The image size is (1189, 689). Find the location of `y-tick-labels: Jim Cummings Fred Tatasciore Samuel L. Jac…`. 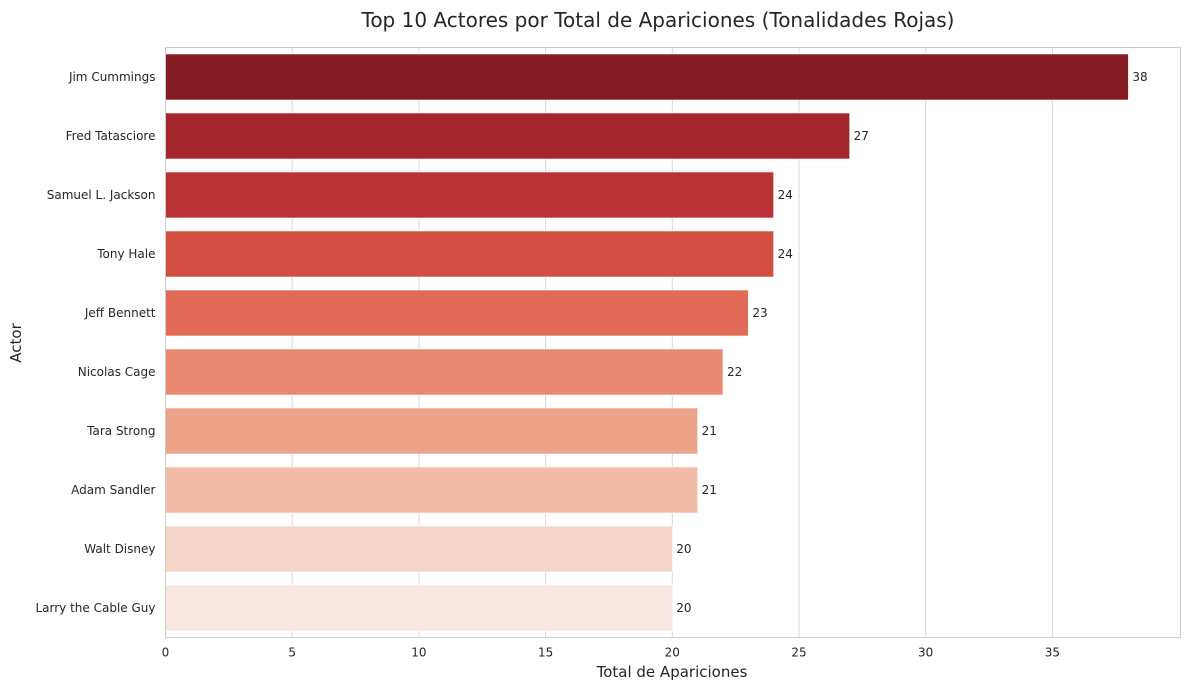

y-tick-labels: Jim Cummings Fred Tatasciore Samuel L. Jac… is located at coordinates (95, 342).